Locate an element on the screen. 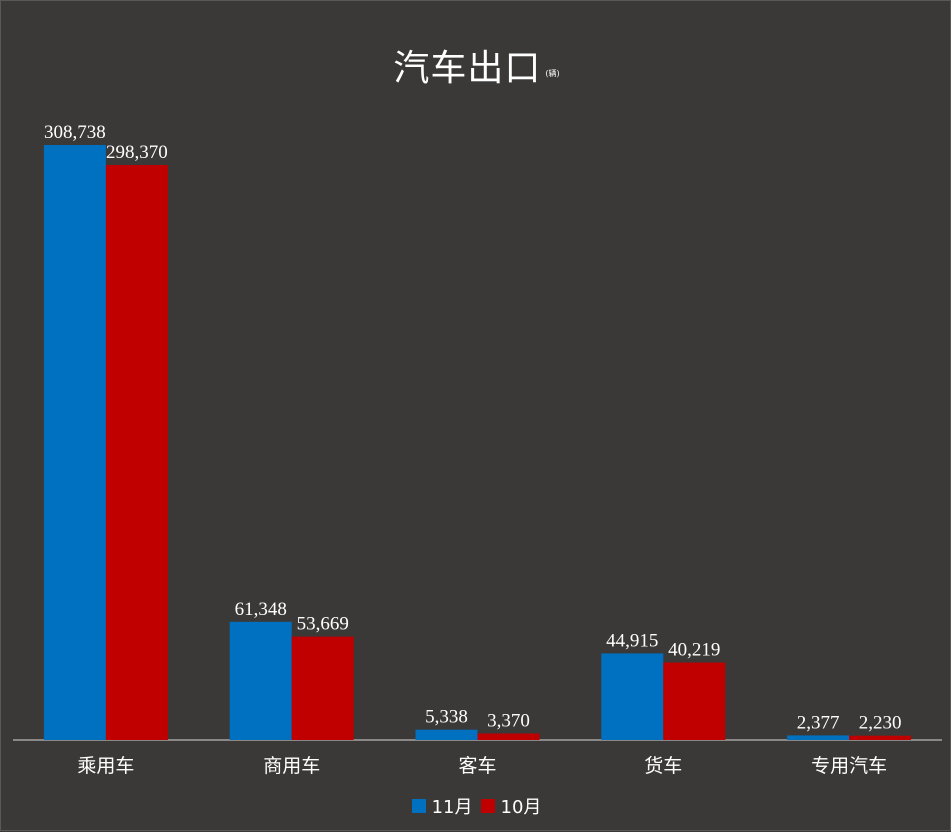  legend: 11月 10月 is located at coordinates (476, 806).